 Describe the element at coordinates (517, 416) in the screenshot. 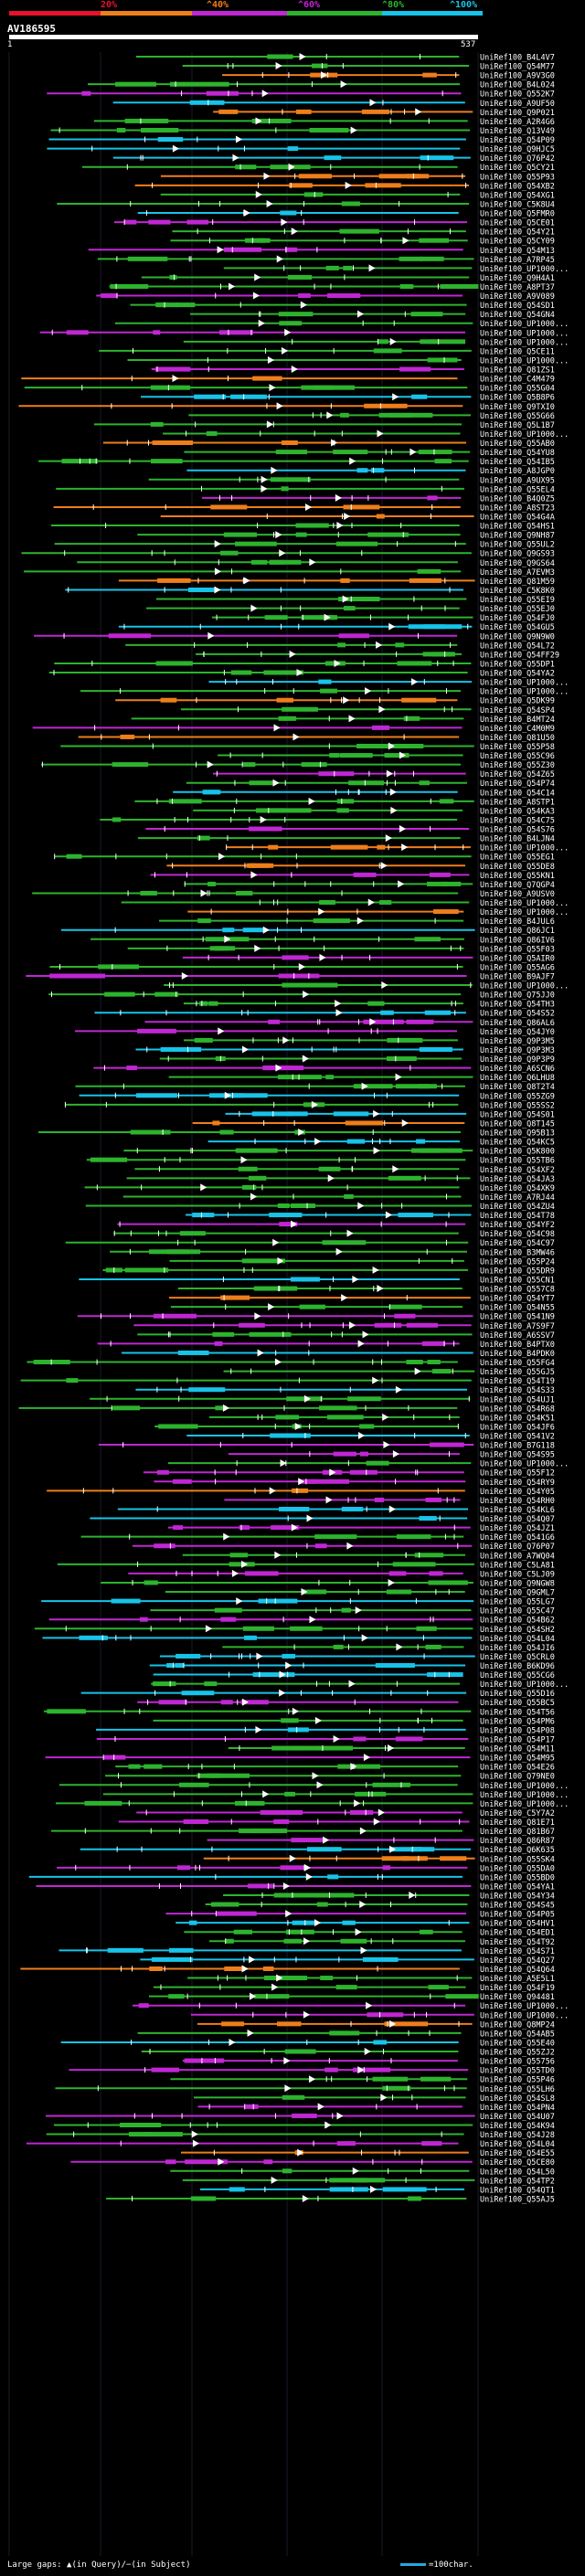

I see `hit-label: UniRef100_Q55G66` at that location.